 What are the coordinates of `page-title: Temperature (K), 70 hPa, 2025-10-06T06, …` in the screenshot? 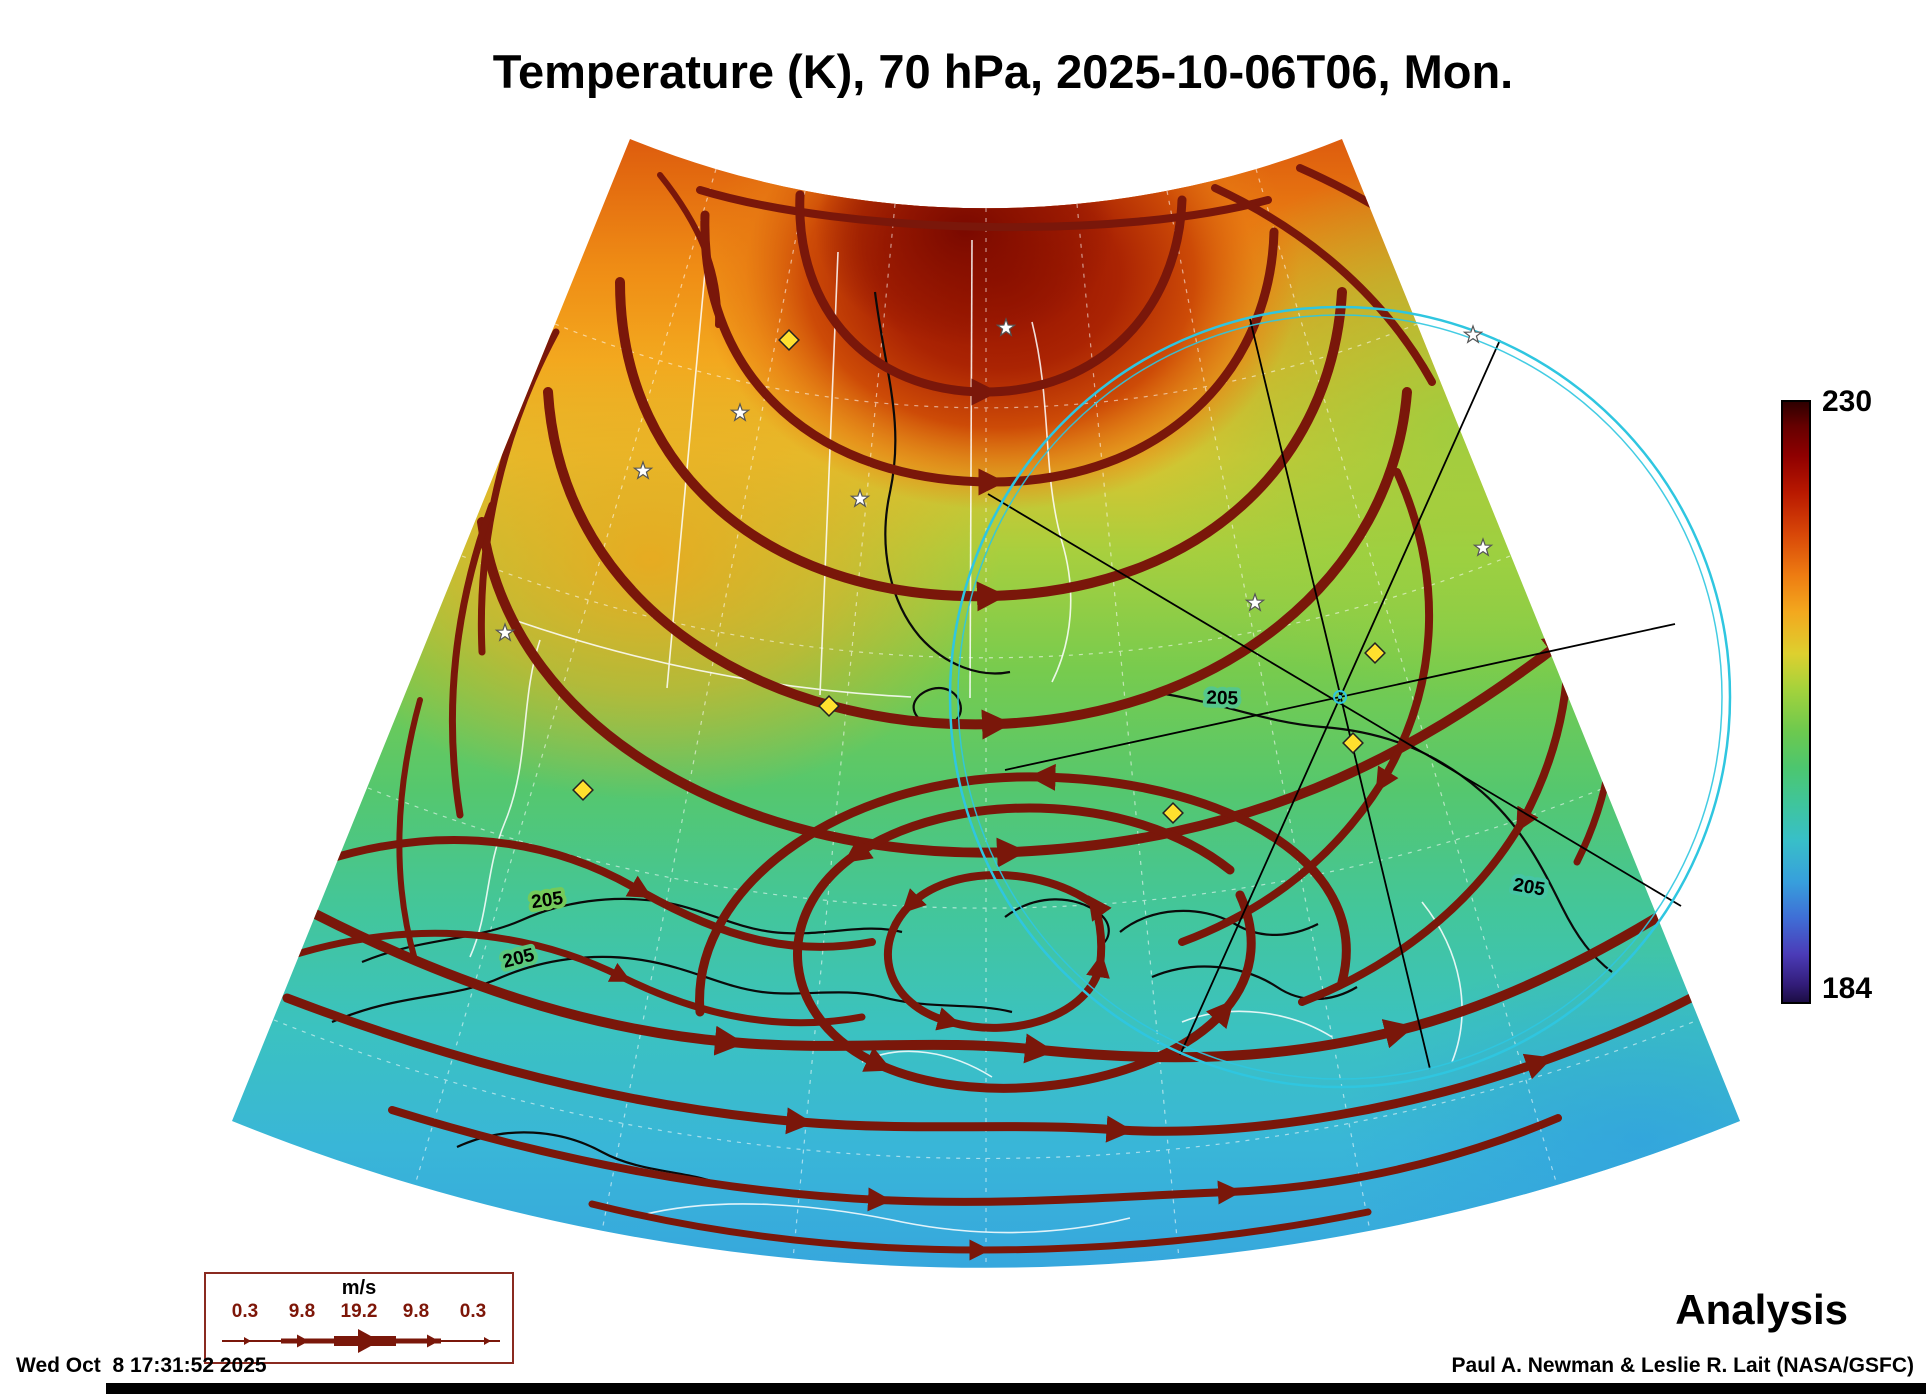 It's located at (1003, 71).